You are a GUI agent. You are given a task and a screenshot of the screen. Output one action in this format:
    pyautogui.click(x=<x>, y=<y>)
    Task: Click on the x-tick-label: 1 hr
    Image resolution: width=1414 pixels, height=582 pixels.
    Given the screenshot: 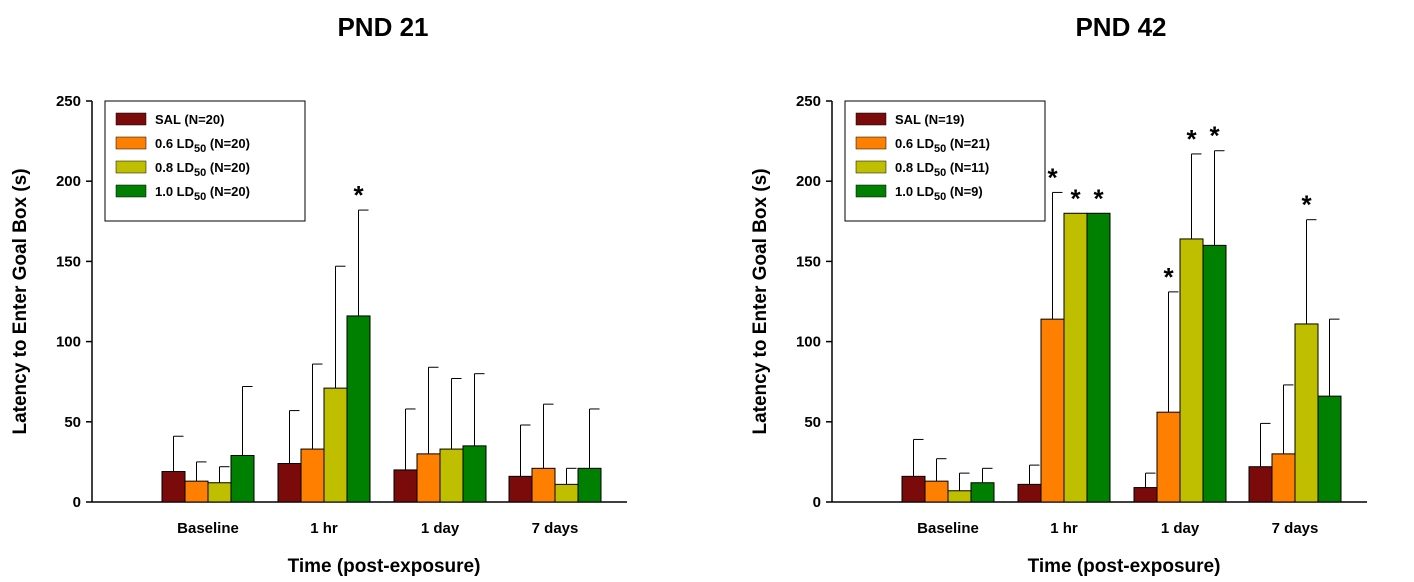 What is the action you would take?
    pyautogui.click(x=324, y=528)
    